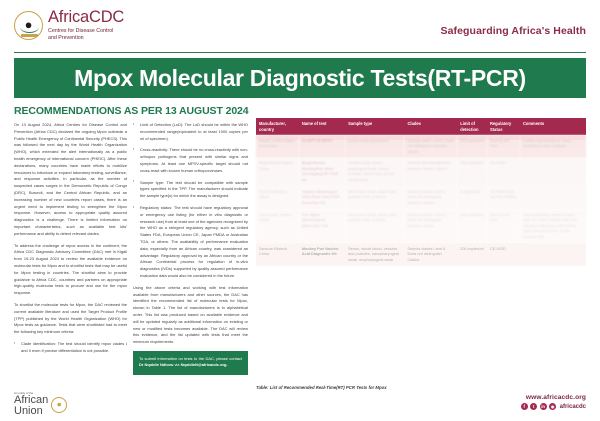 The height and width of the screenshot is (421, 600). I want to click on au-continent-glyph: ●, so click(59, 403).